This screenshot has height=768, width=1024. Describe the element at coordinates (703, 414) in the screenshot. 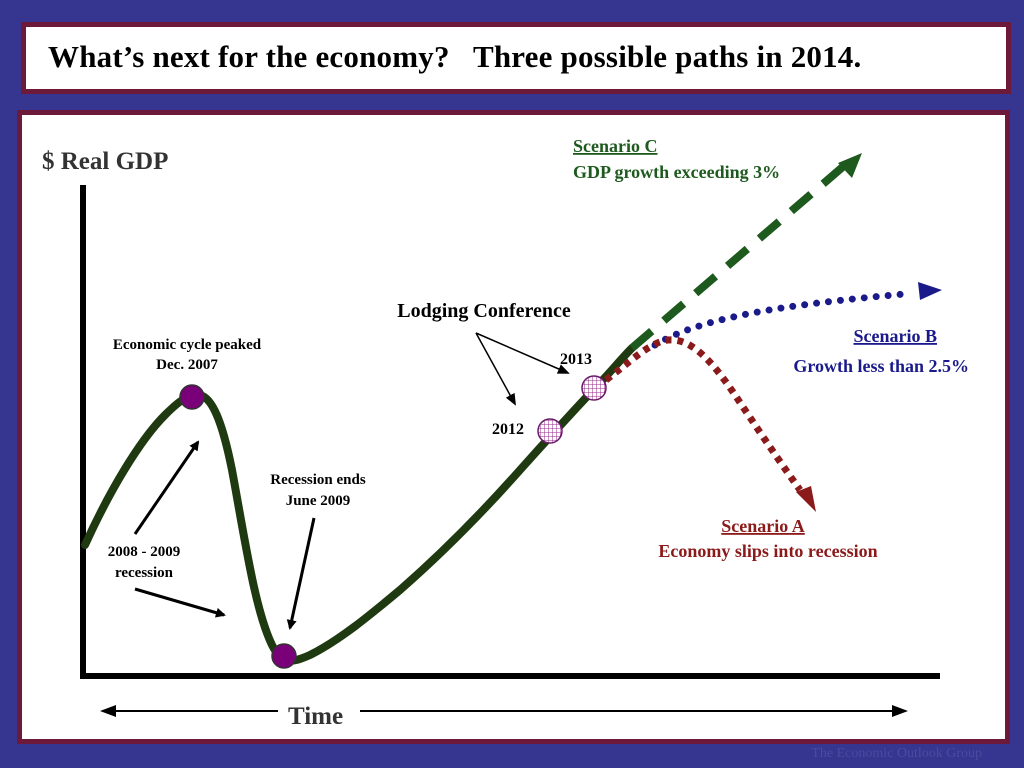

I see `scenario-a-path` at that location.